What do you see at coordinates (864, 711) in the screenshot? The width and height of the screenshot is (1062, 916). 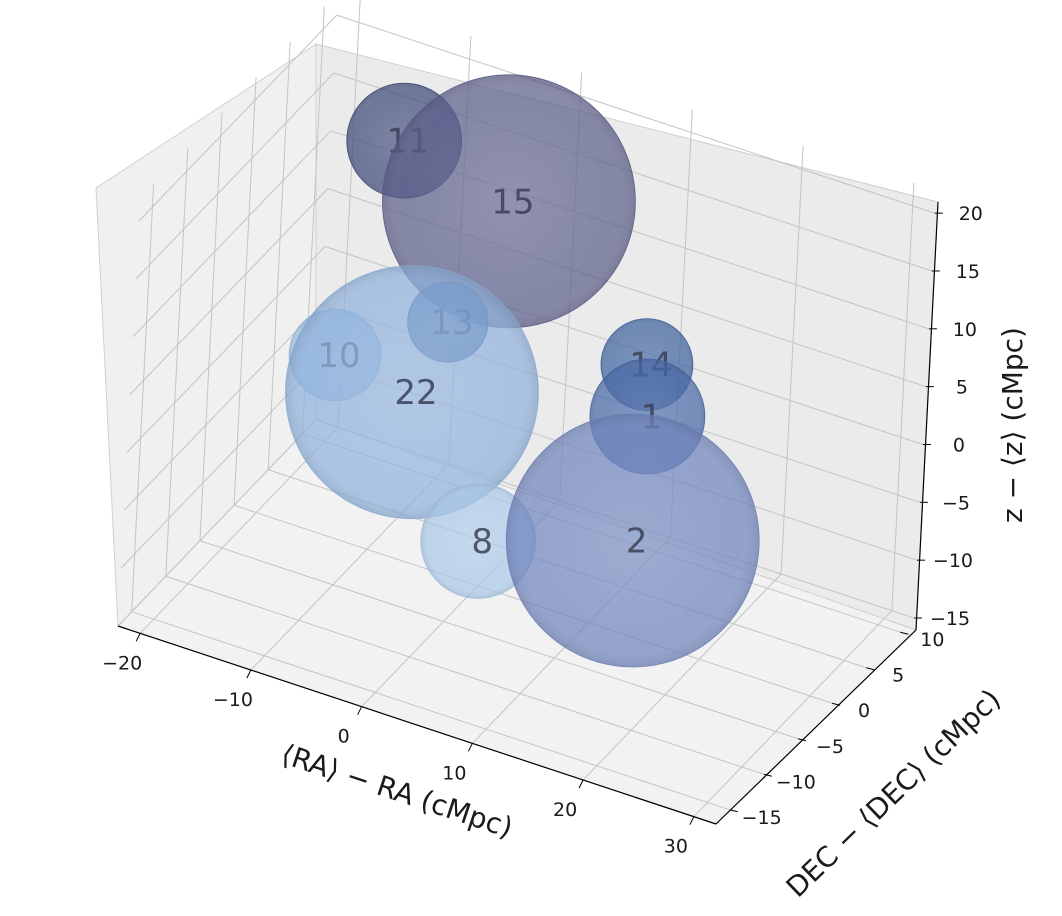 I see `y-tick-label: 0` at bounding box center [864, 711].